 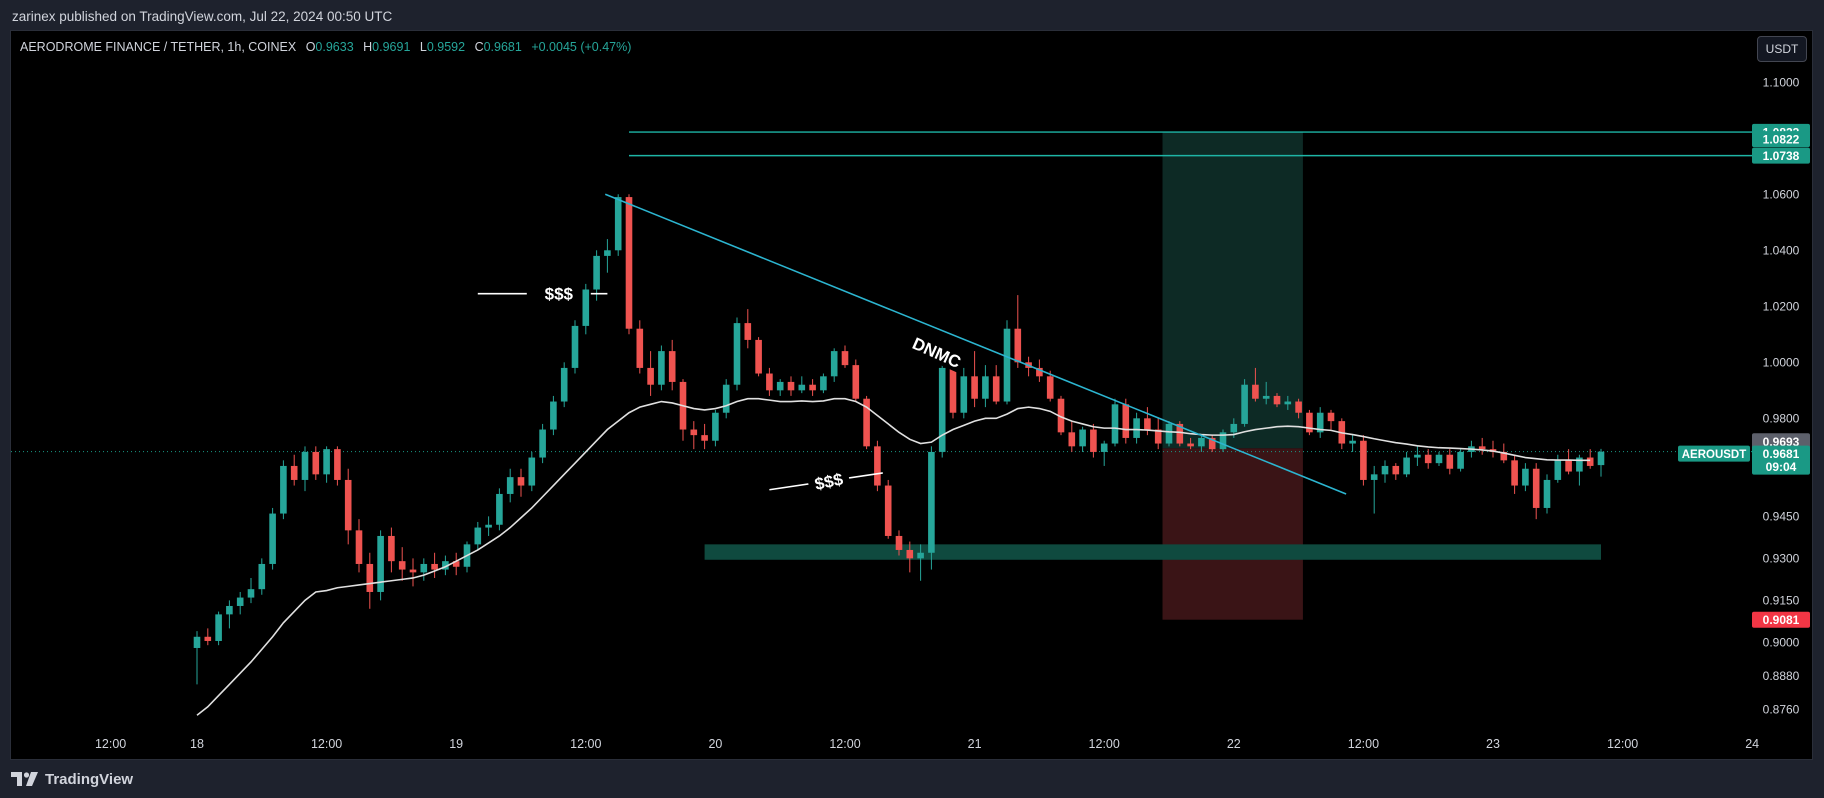 What do you see at coordinates (1752, 744) in the screenshot?
I see `x-tick-label: 24` at bounding box center [1752, 744].